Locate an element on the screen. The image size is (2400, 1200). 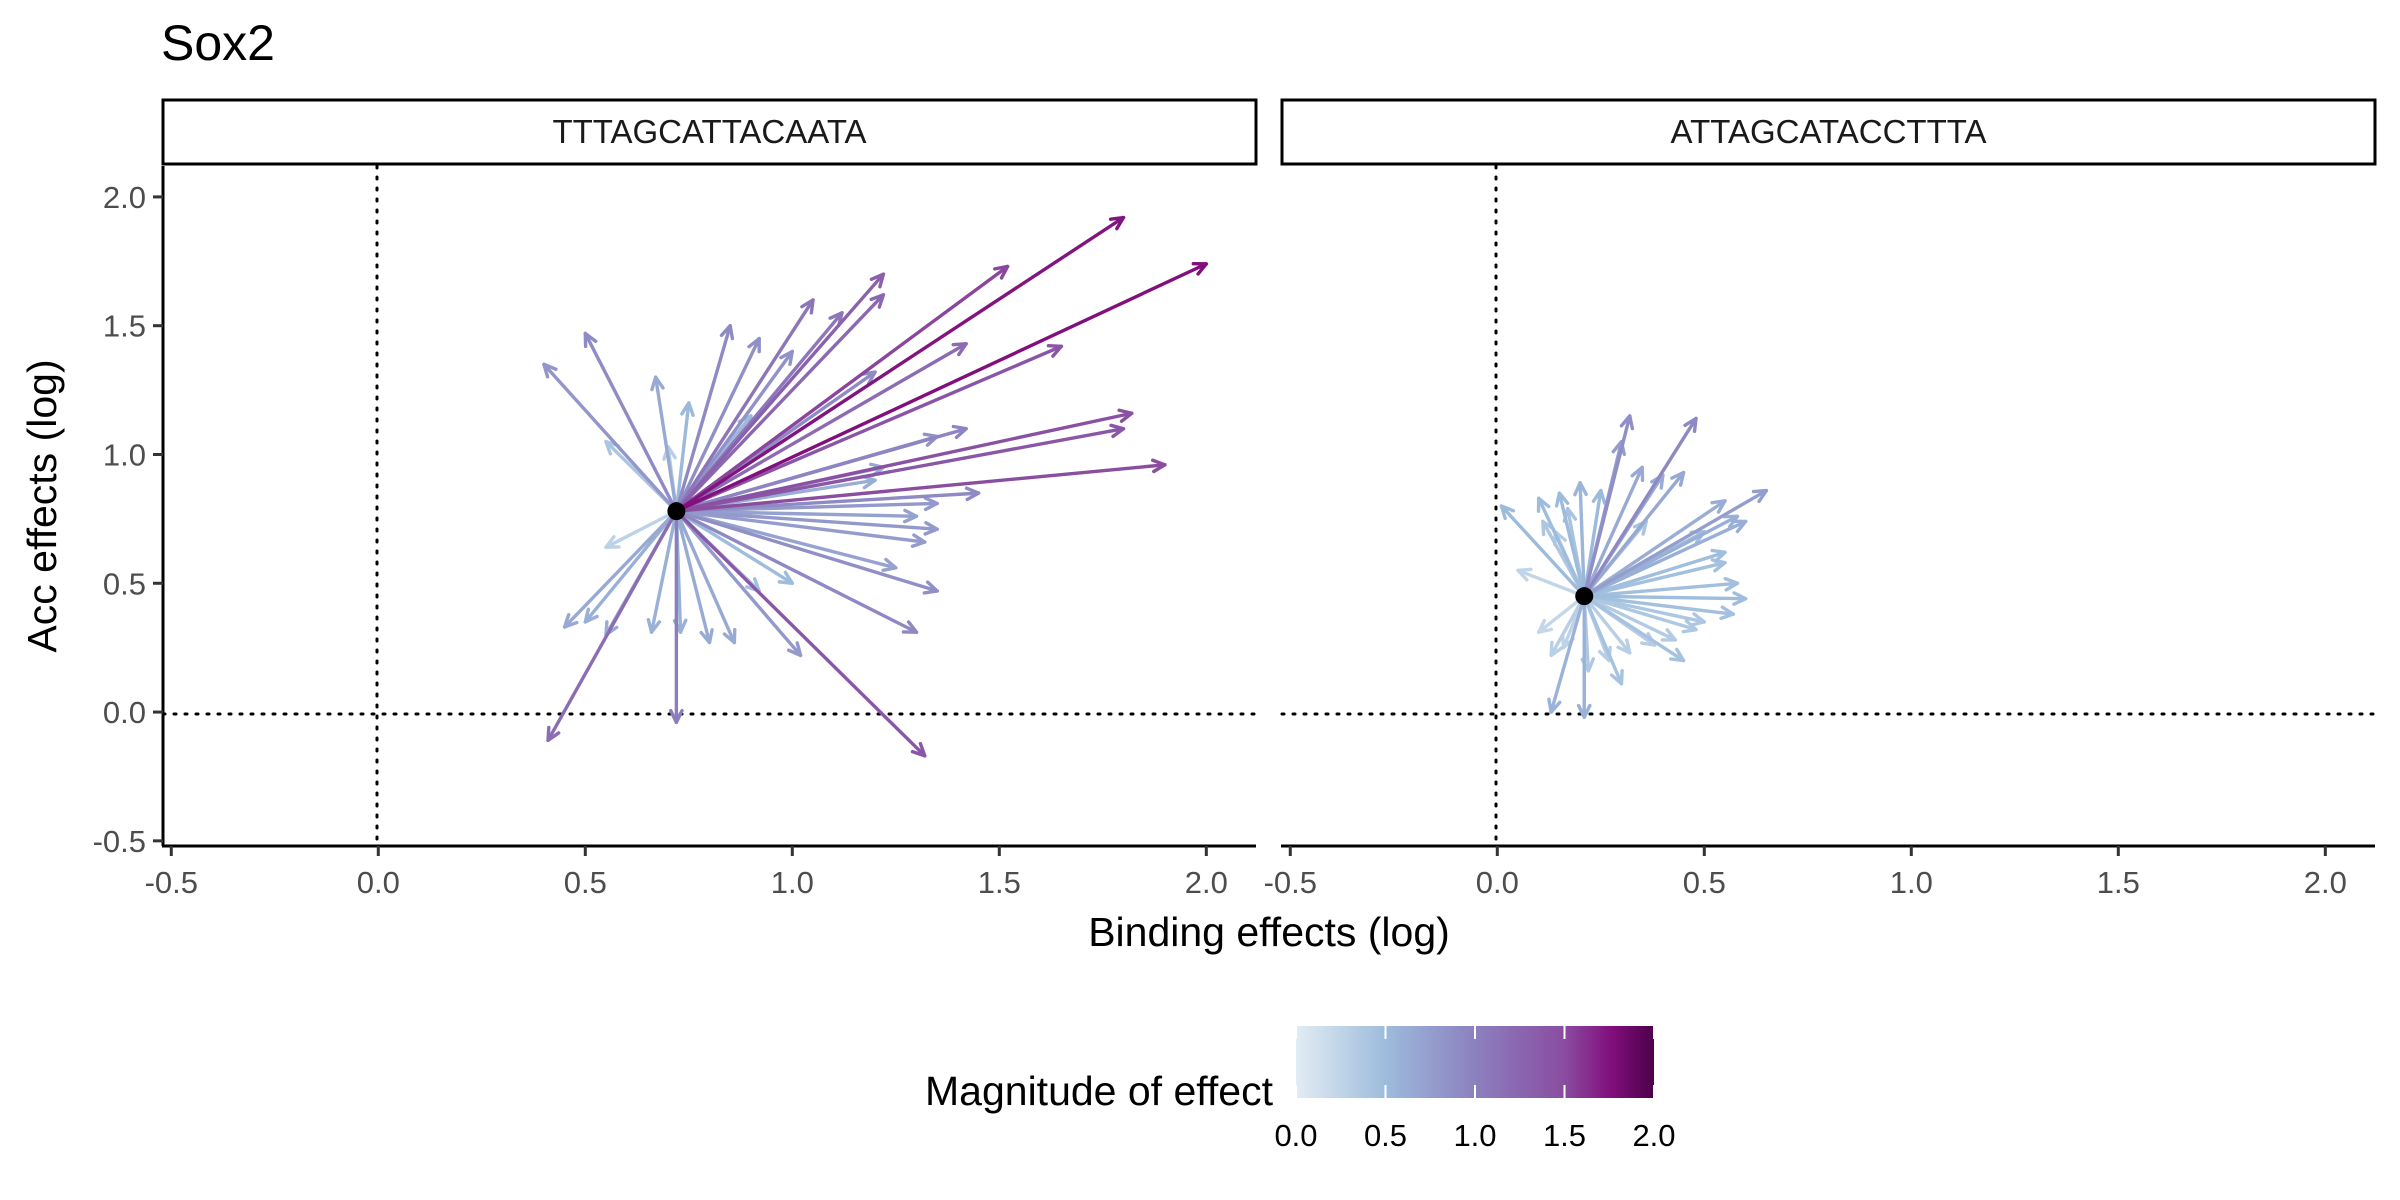
colorbar-tick-label: 0.5 is located at coordinates (1385, 1135).